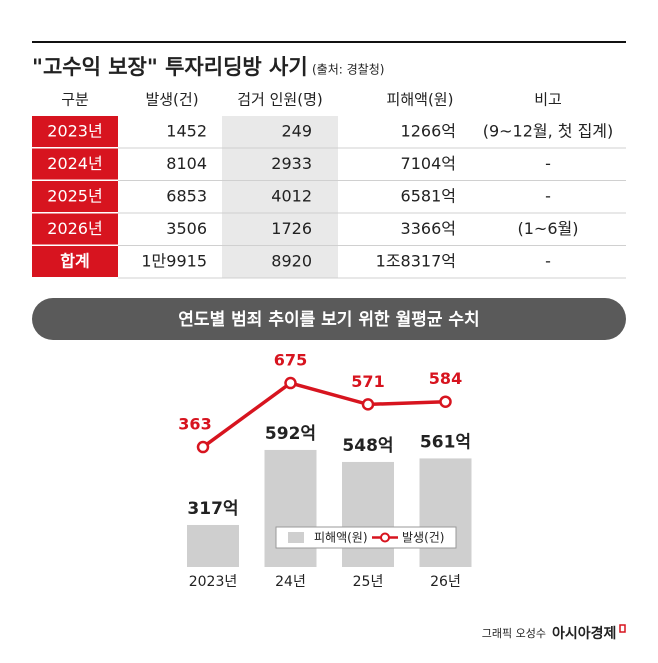 Image resolution: width=658 pixels, height=663 pixels. What do you see at coordinates (212, 509) in the screenshot?
I see `bar-value-label: 317억` at bounding box center [212, 509].